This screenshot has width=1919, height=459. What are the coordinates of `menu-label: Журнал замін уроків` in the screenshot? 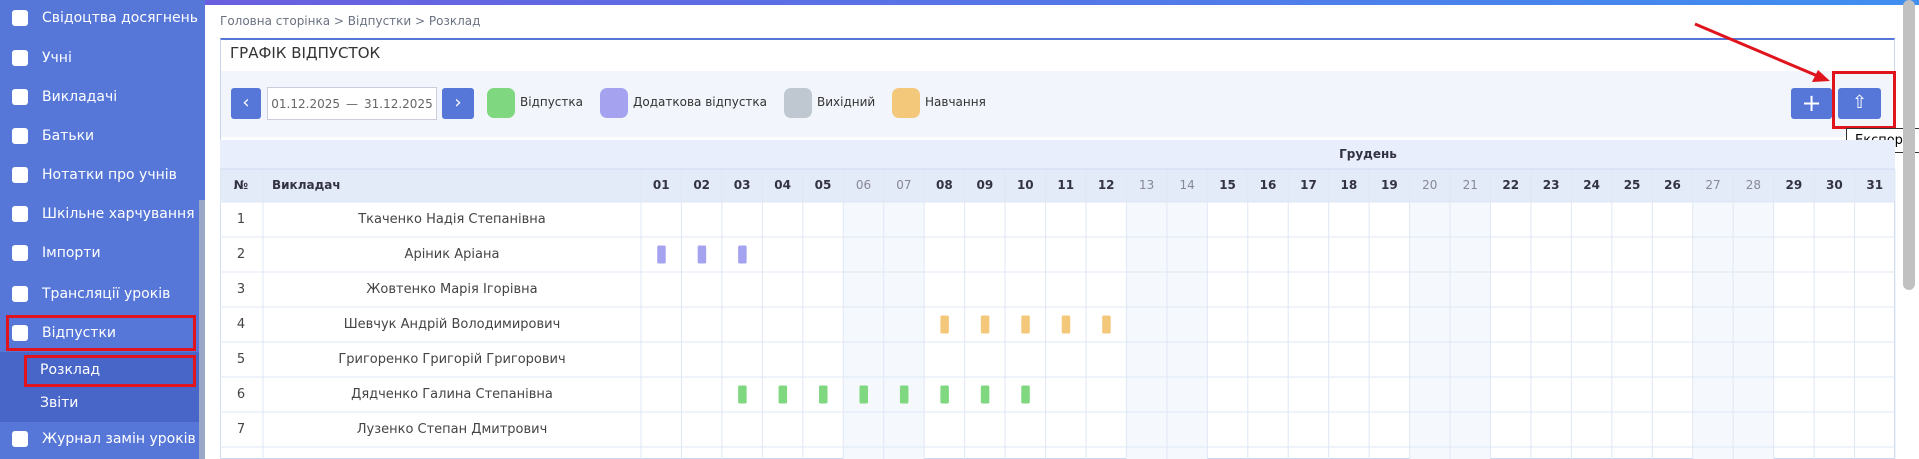 It's located at (119, 439).